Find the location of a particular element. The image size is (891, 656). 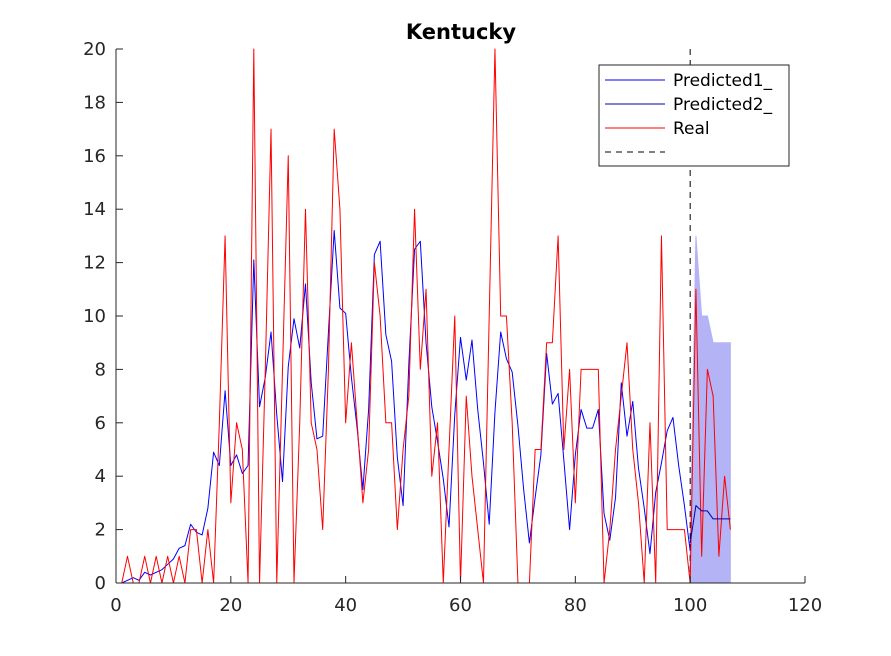

y-tick-label: 4 is located at coordinates (100, 476).